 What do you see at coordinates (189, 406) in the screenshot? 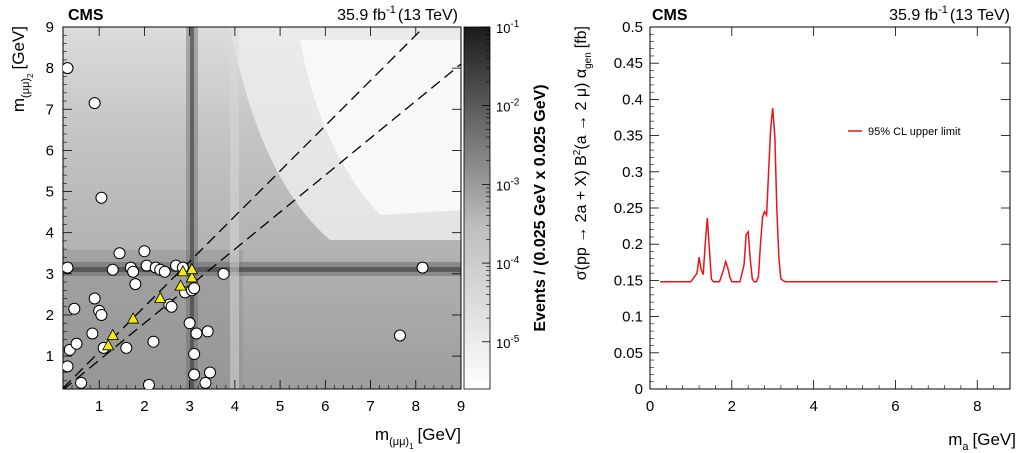
I see `x-tick-label: 3` at bounding box center [189, 406].